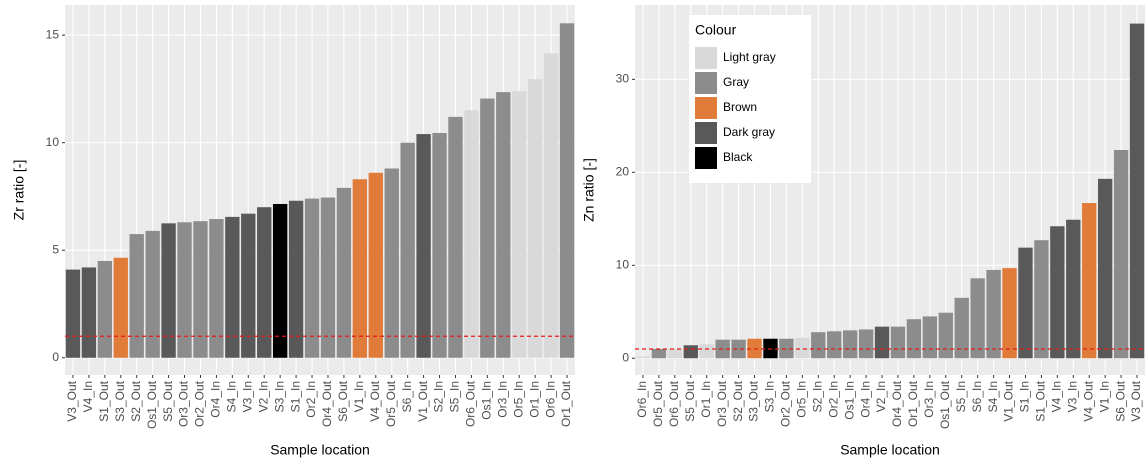 The width and height of the screenshot is (1145, 459). What do you see at coordinates (623, 79) in the screenshot?
I see `y-tick-label: 30` at bounding box center [623, 79].